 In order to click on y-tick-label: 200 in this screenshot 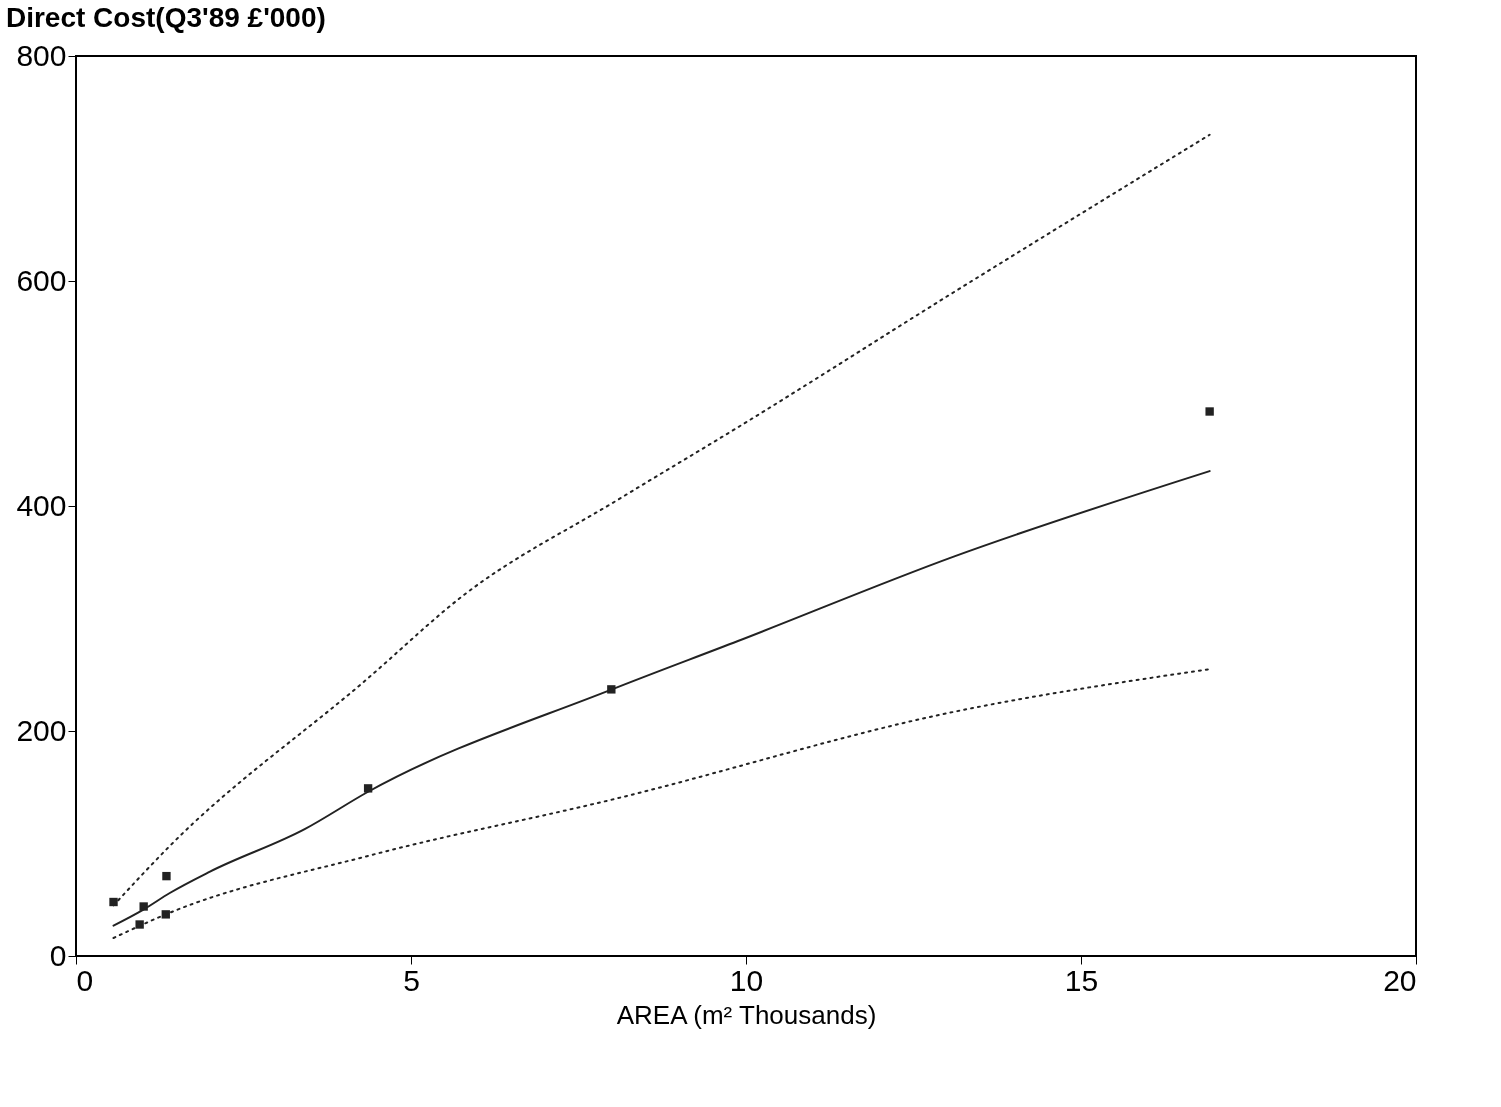, I will do `click(41, 730)`.